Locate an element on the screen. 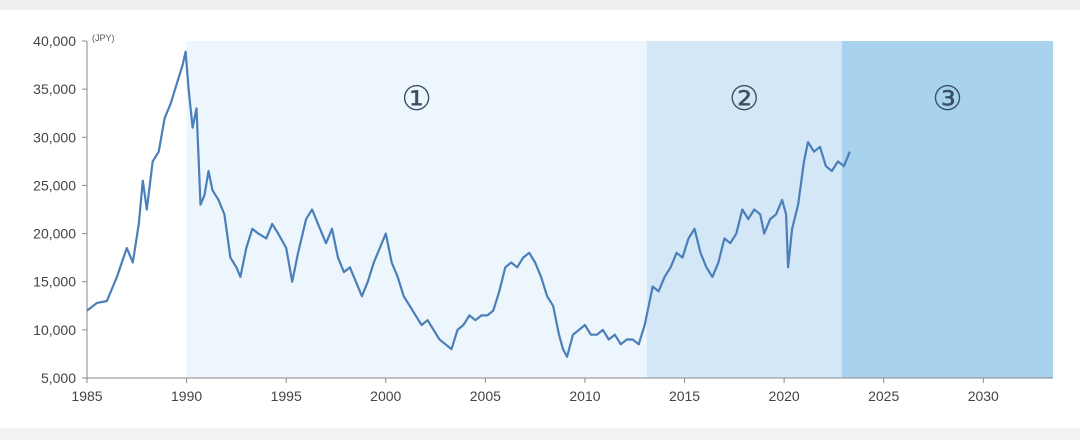 Image resolution: width=1080 pixels, height=440 pixels. y-tick-label: 25,000 is located at coordinates (54, 185).